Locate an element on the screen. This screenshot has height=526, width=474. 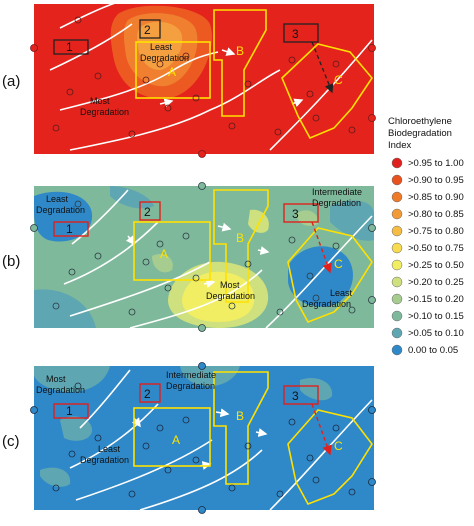
legend-label-2: >0.85 to 0.90 is located at coordinates (436, 197).